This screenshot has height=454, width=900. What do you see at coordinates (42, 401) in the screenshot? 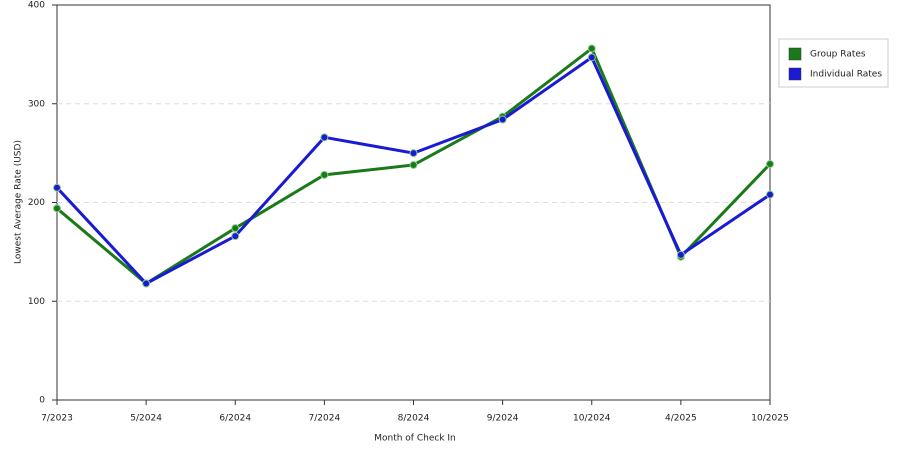
I see `y-tick-label: 0` at bounding box center [42, 401].